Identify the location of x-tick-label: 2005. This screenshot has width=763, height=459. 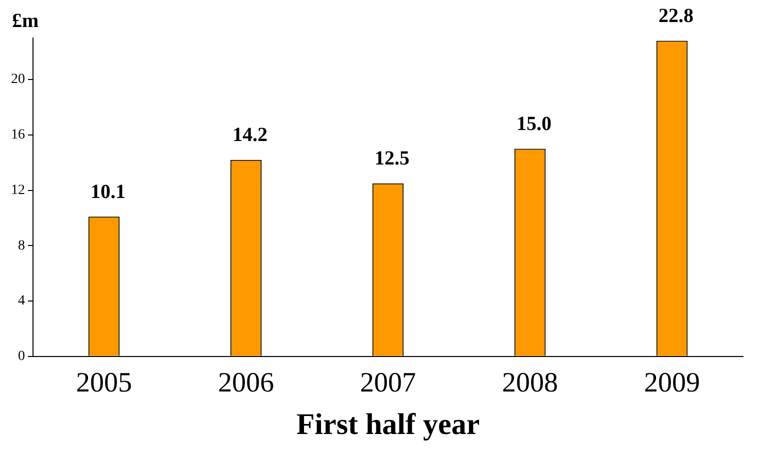
(104, 383).